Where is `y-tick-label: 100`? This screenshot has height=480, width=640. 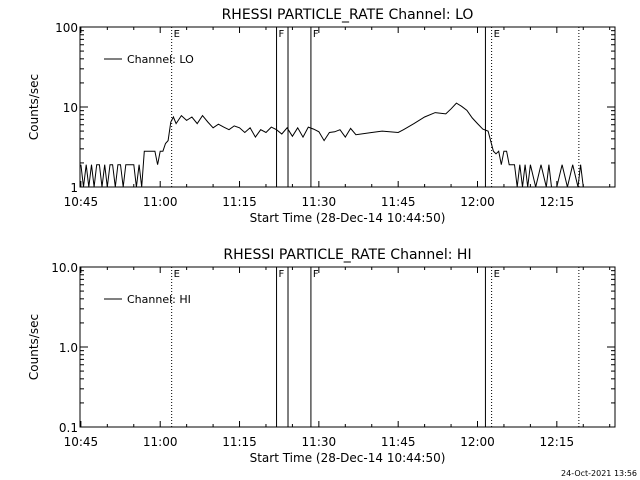
y-tick-label: 100 is located at coordinates (66, 28).